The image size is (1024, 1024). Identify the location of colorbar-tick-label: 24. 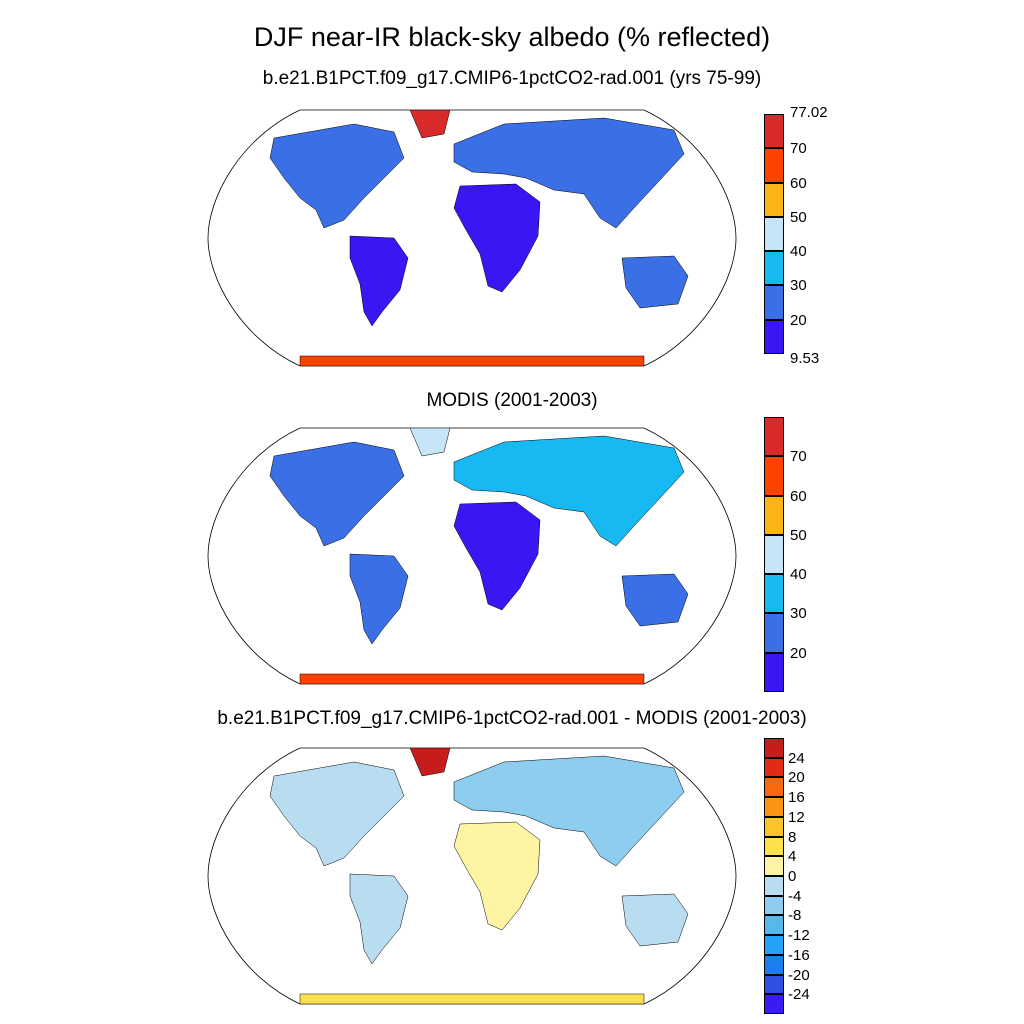
(796, 758).